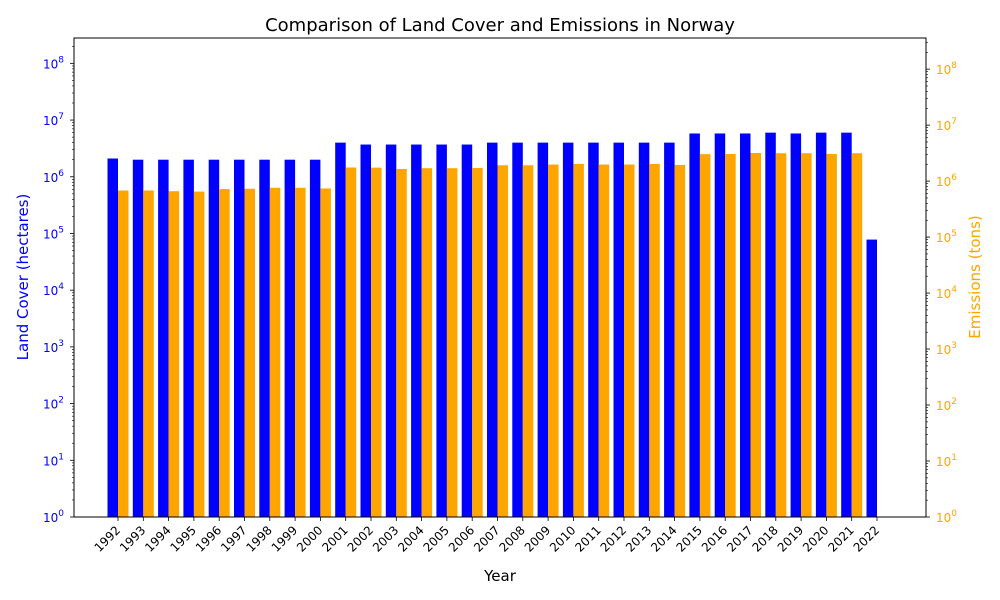 This screenshot has height=600, width=1000. I want to click on x-tick-label: 2003, so click(385, 538).